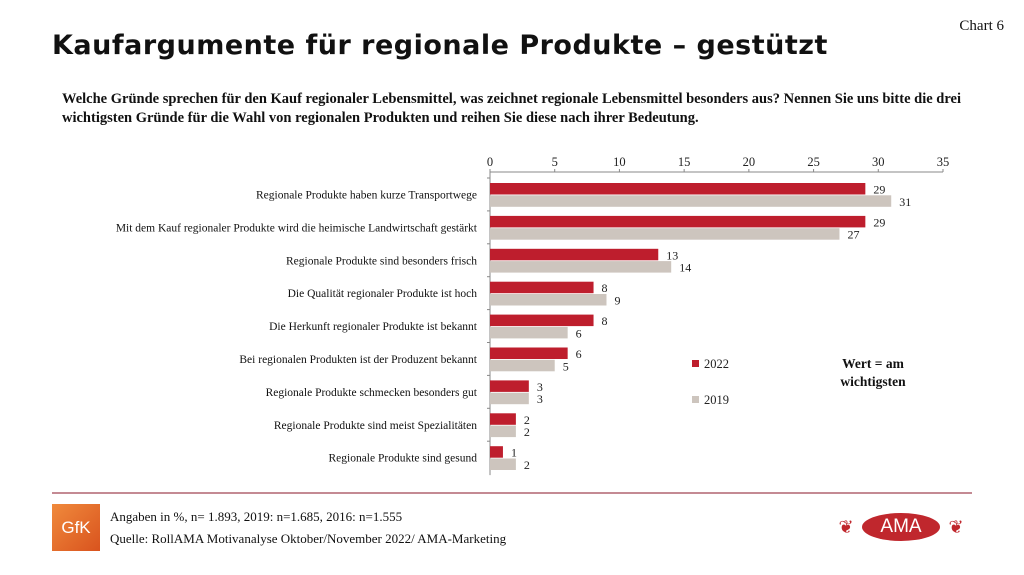 This screenshot has width=1024, height=575. Describe the element at coordinates (813, 162) in the screenshot. I see `x-tick-label: 25` at that location.